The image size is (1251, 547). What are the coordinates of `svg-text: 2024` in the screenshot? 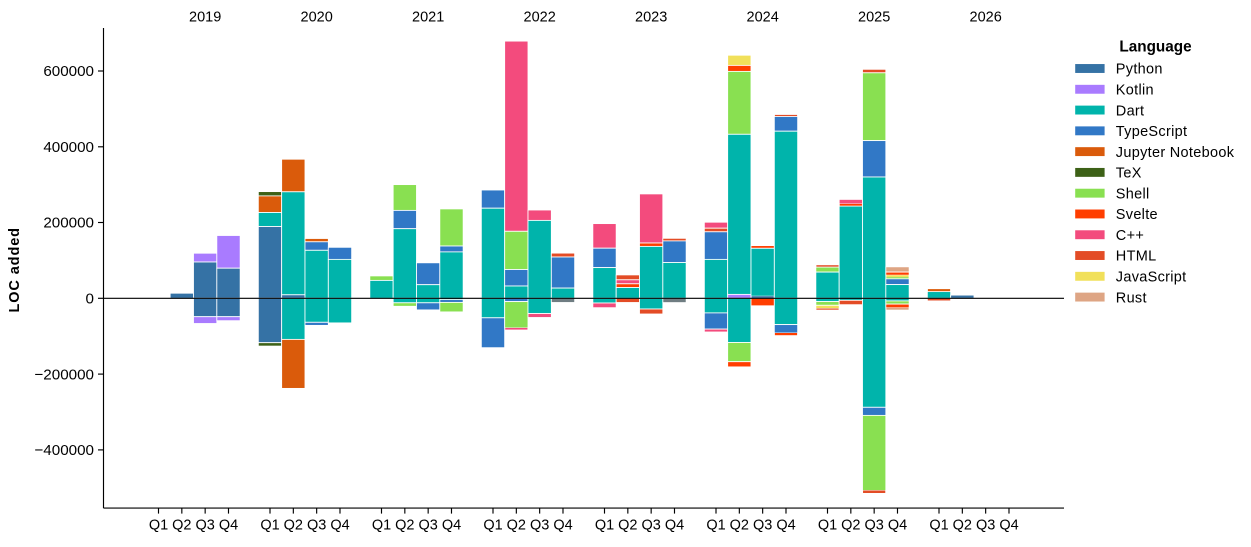 It's located at (763, 18).